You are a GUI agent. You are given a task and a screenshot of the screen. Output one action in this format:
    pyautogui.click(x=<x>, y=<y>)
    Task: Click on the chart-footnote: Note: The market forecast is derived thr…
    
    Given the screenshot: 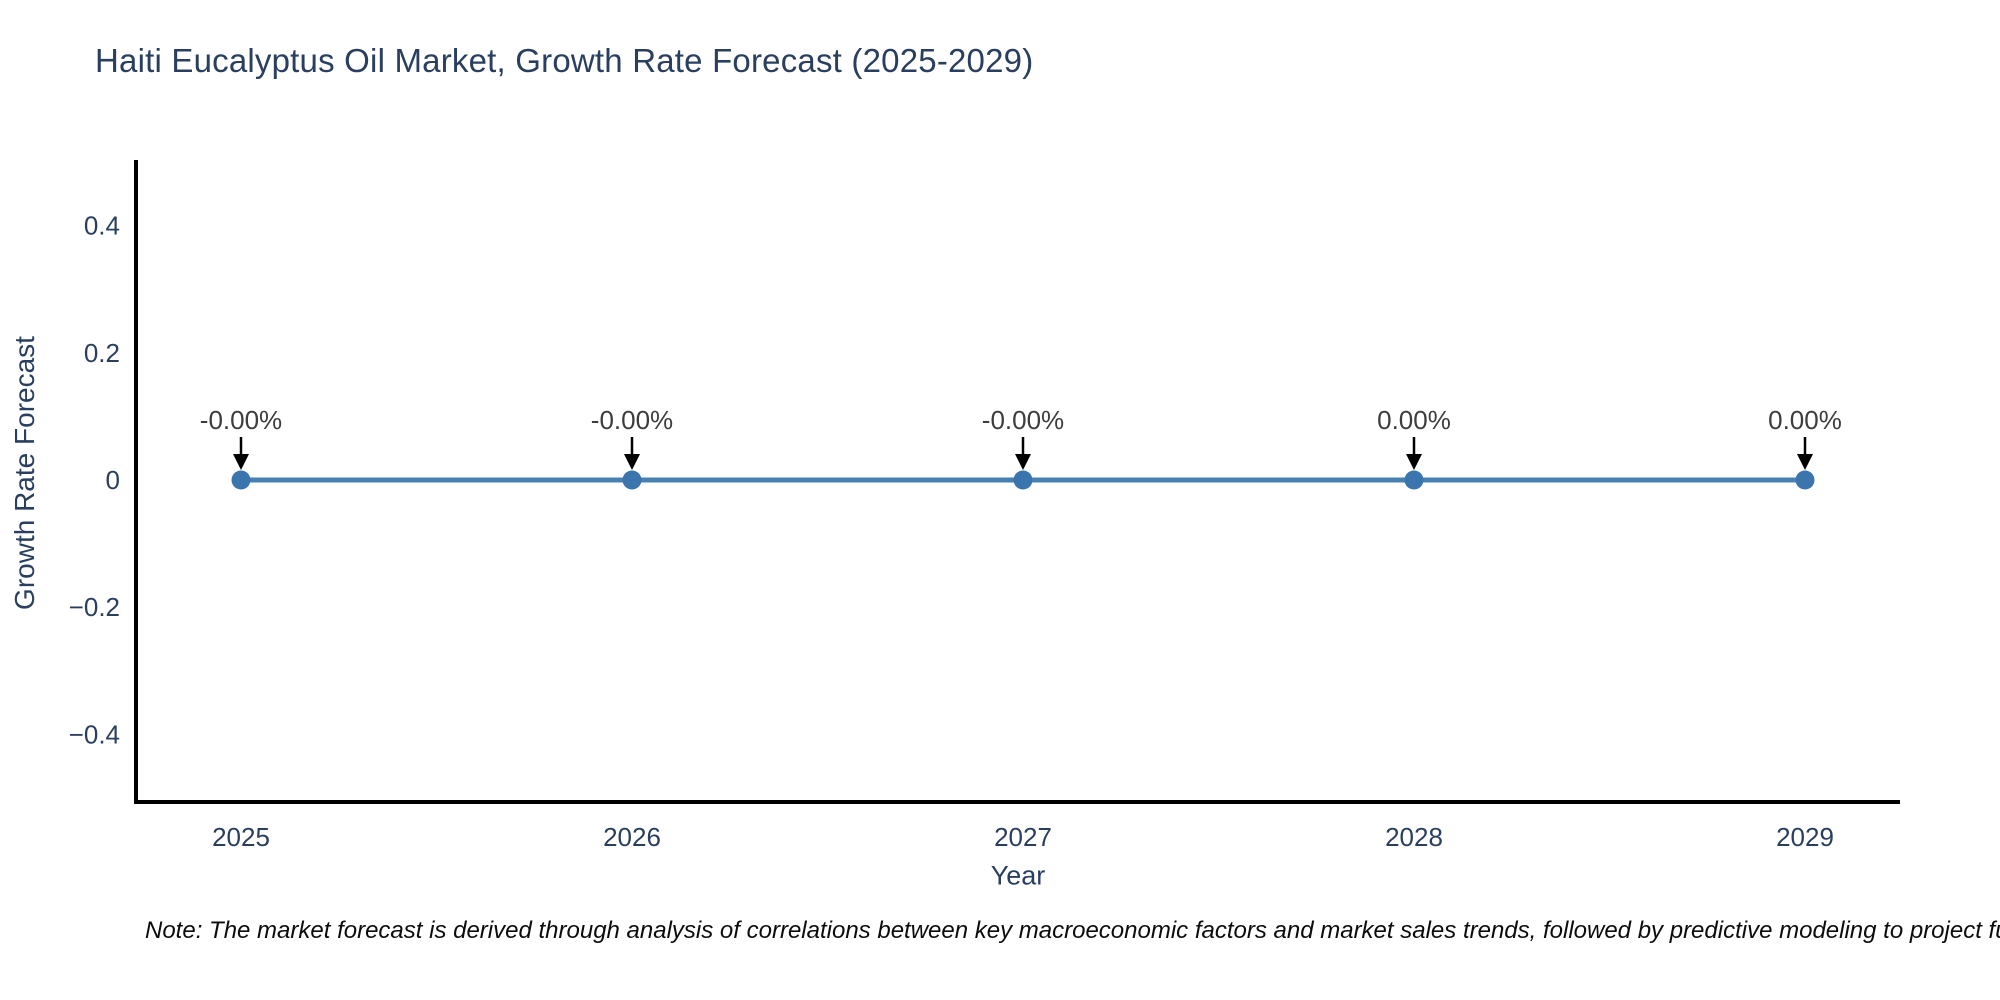 What is the action you would take?
    pyautogui.click(x=1072, y=930)
    